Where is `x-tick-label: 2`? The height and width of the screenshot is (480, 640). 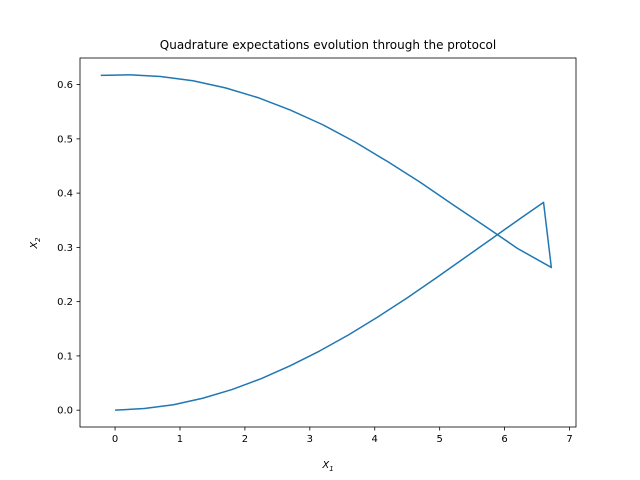
x-tick-label: 2 is located at coordinates (245, 439).